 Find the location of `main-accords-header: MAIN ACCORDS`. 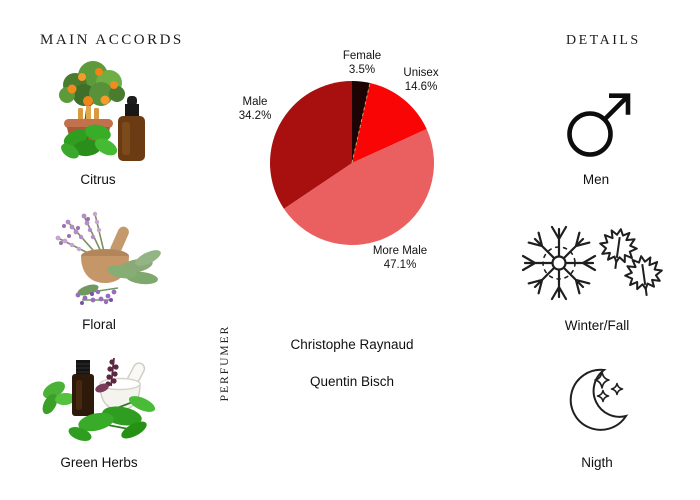

main-accords-header: MAIN ACCORDS is located at coordinates (112, 40).